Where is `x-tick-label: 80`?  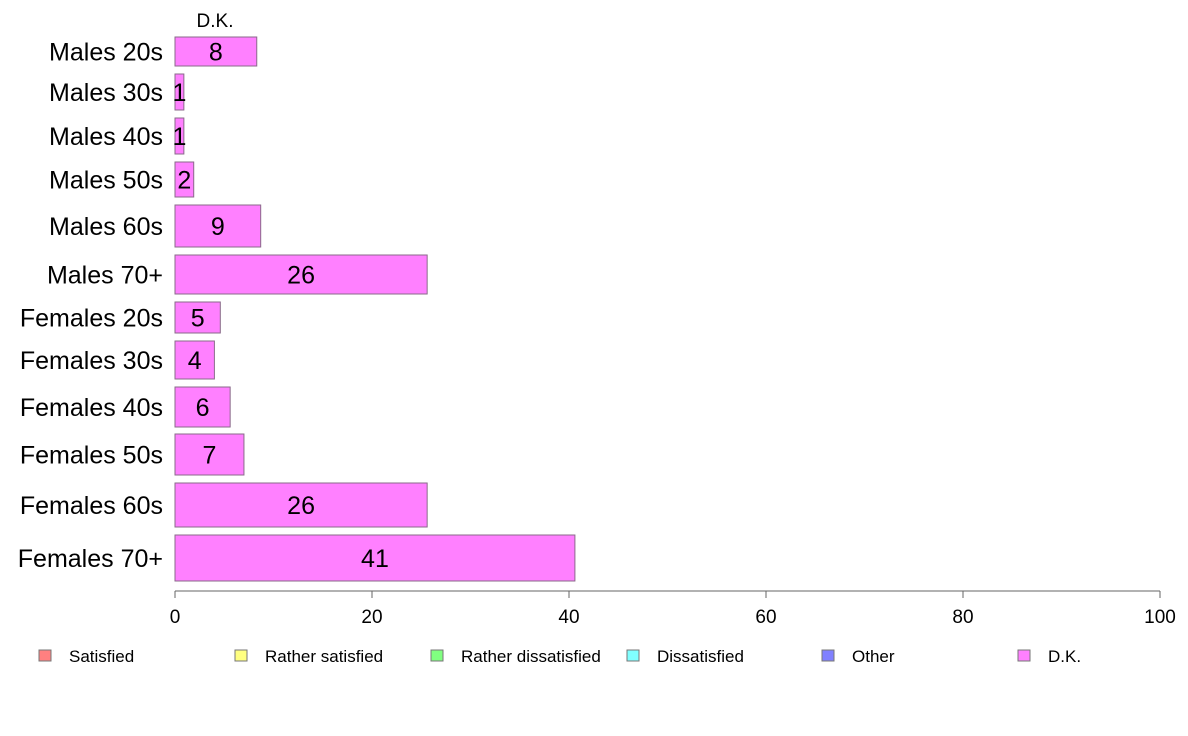 x-tick-label: 80 is located at coordinates (962, 617).